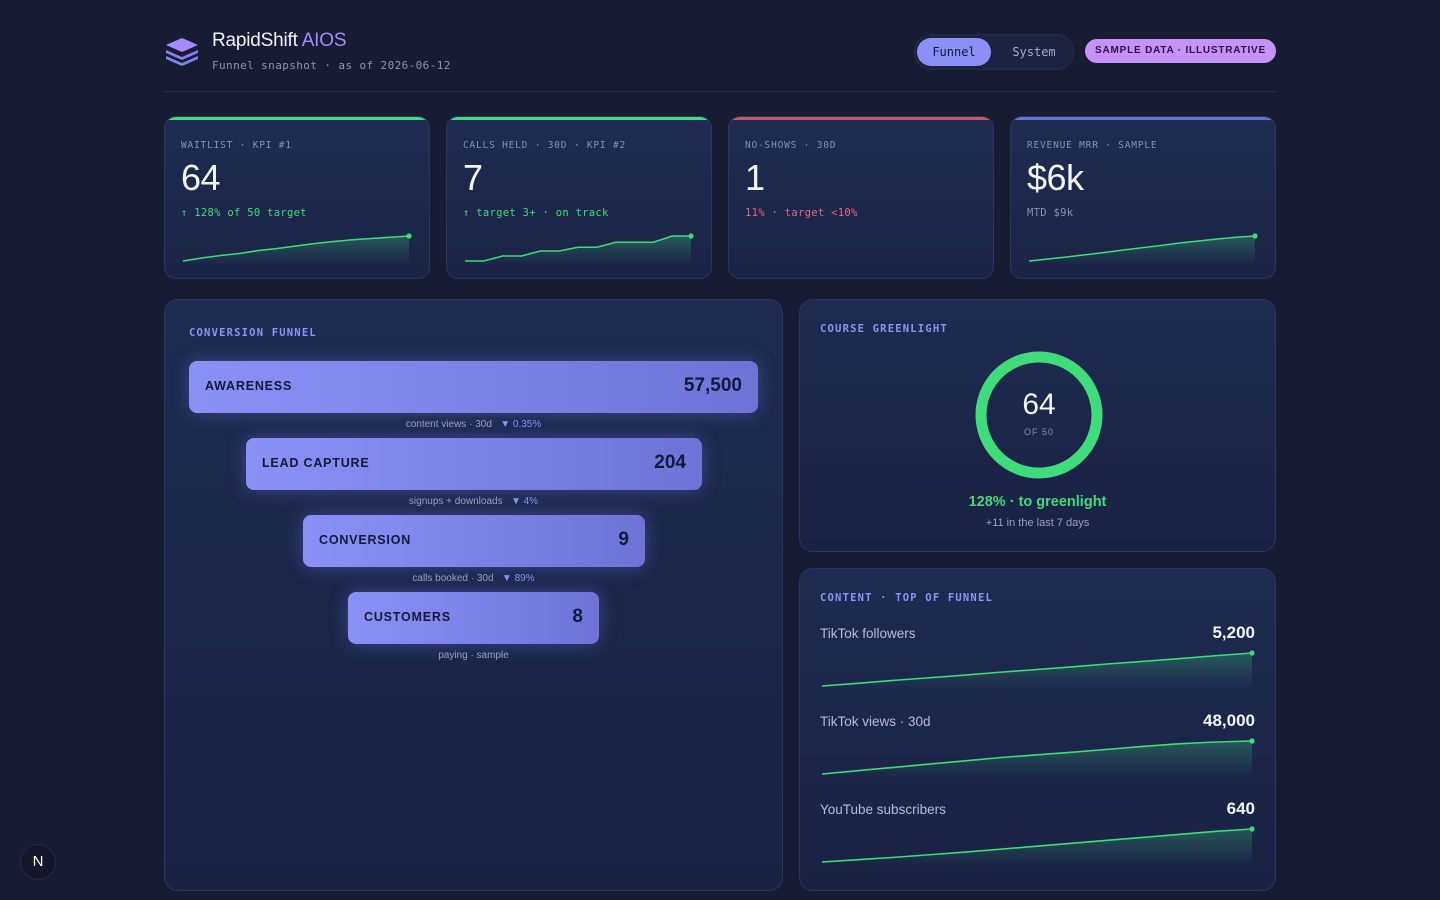 The height and width of the screenshot is (900, 1440). I want to click on brand-title: RapidShift AIOS, so click(279, 41).